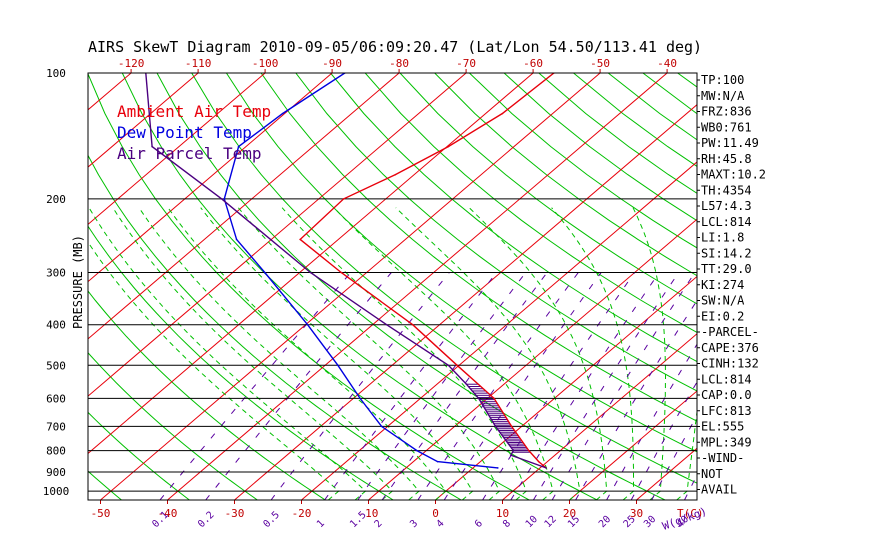 The height and width of the screenshot is (560, 870). I want to click on mixing-ratio-tick-label: 0.2, so click(206, 520).